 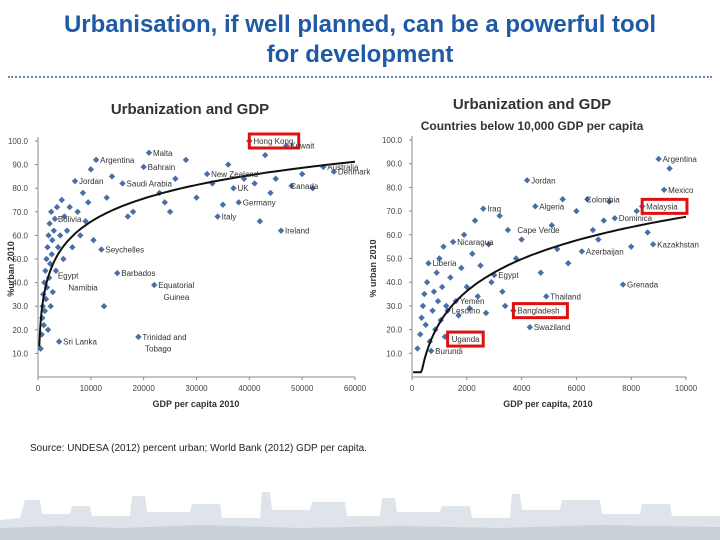 I want to click on chart-1-ytick-label: 10.0, so click(x=20, y=353).